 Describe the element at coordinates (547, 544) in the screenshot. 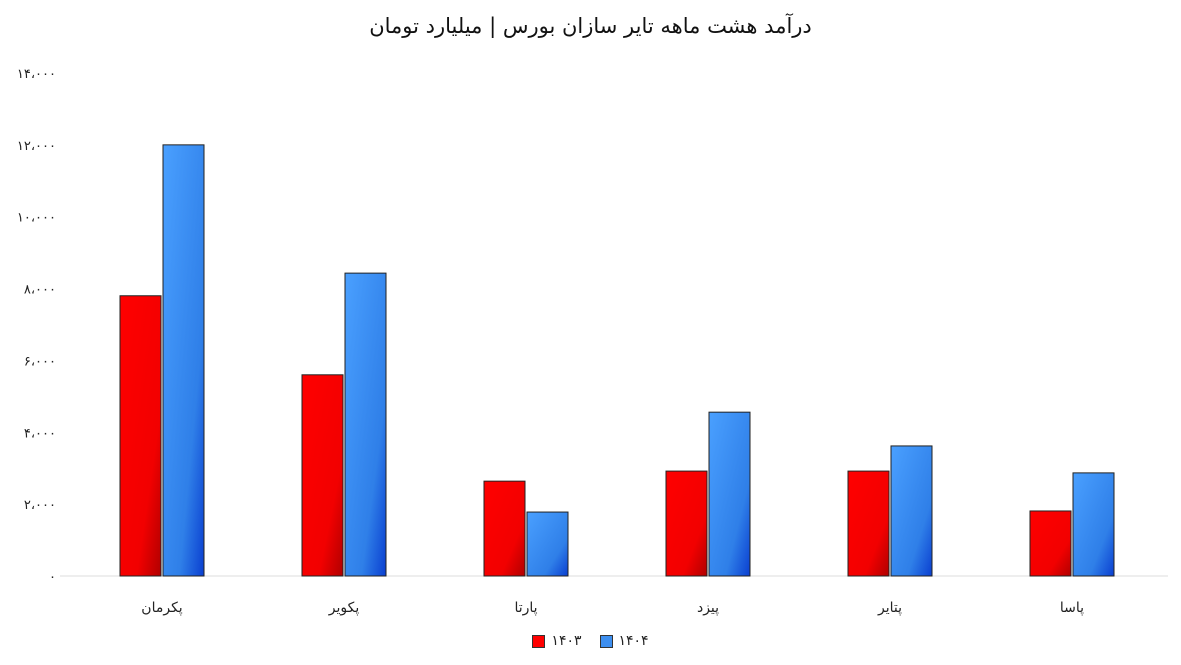

I see `bar-۱۴۰۴-پارتا` at that location.